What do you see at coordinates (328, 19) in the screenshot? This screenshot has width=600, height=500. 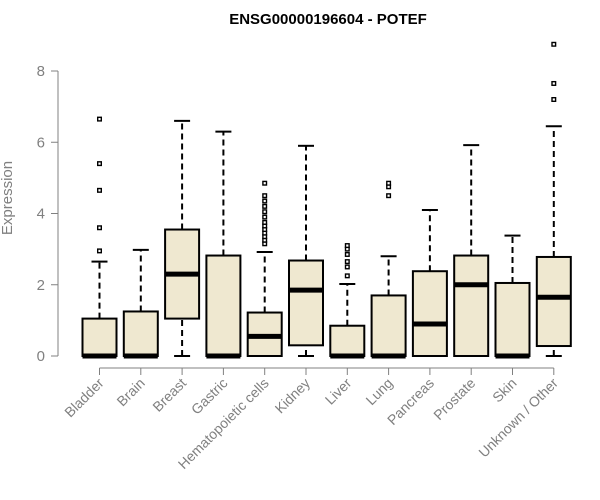 I see `chart-title: ENSG00000196604 - POTEF` at bounding box center [328, 19].